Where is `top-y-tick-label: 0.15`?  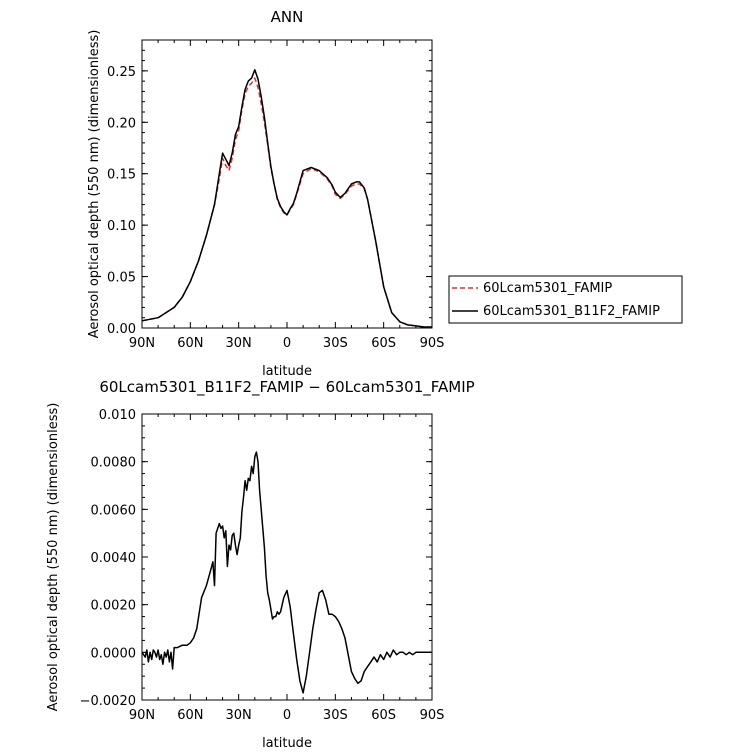 top-y-tick-label: 0.15 is located at coordinates (121, 175).